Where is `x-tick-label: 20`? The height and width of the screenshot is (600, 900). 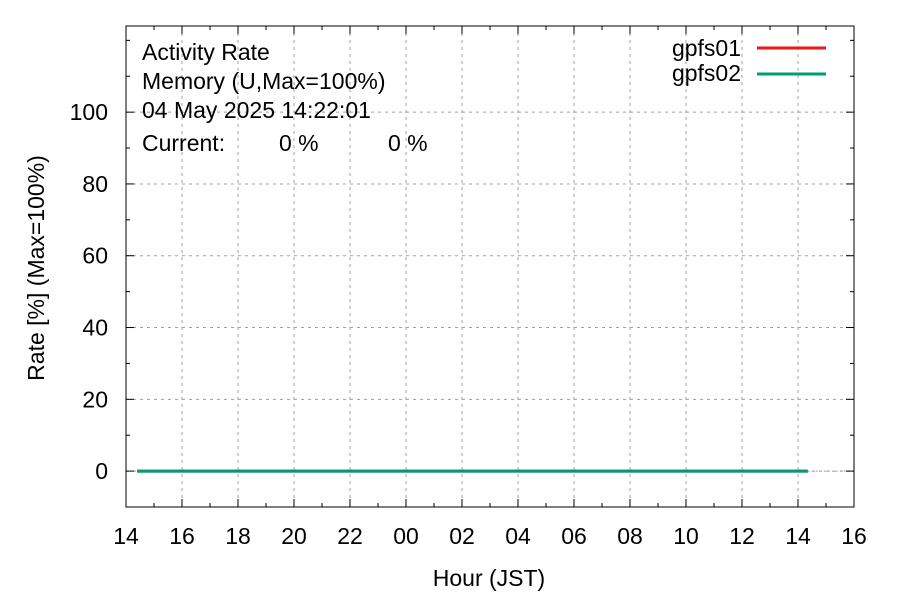 x-tick-label: 20 is located at coordinates (294, 536).